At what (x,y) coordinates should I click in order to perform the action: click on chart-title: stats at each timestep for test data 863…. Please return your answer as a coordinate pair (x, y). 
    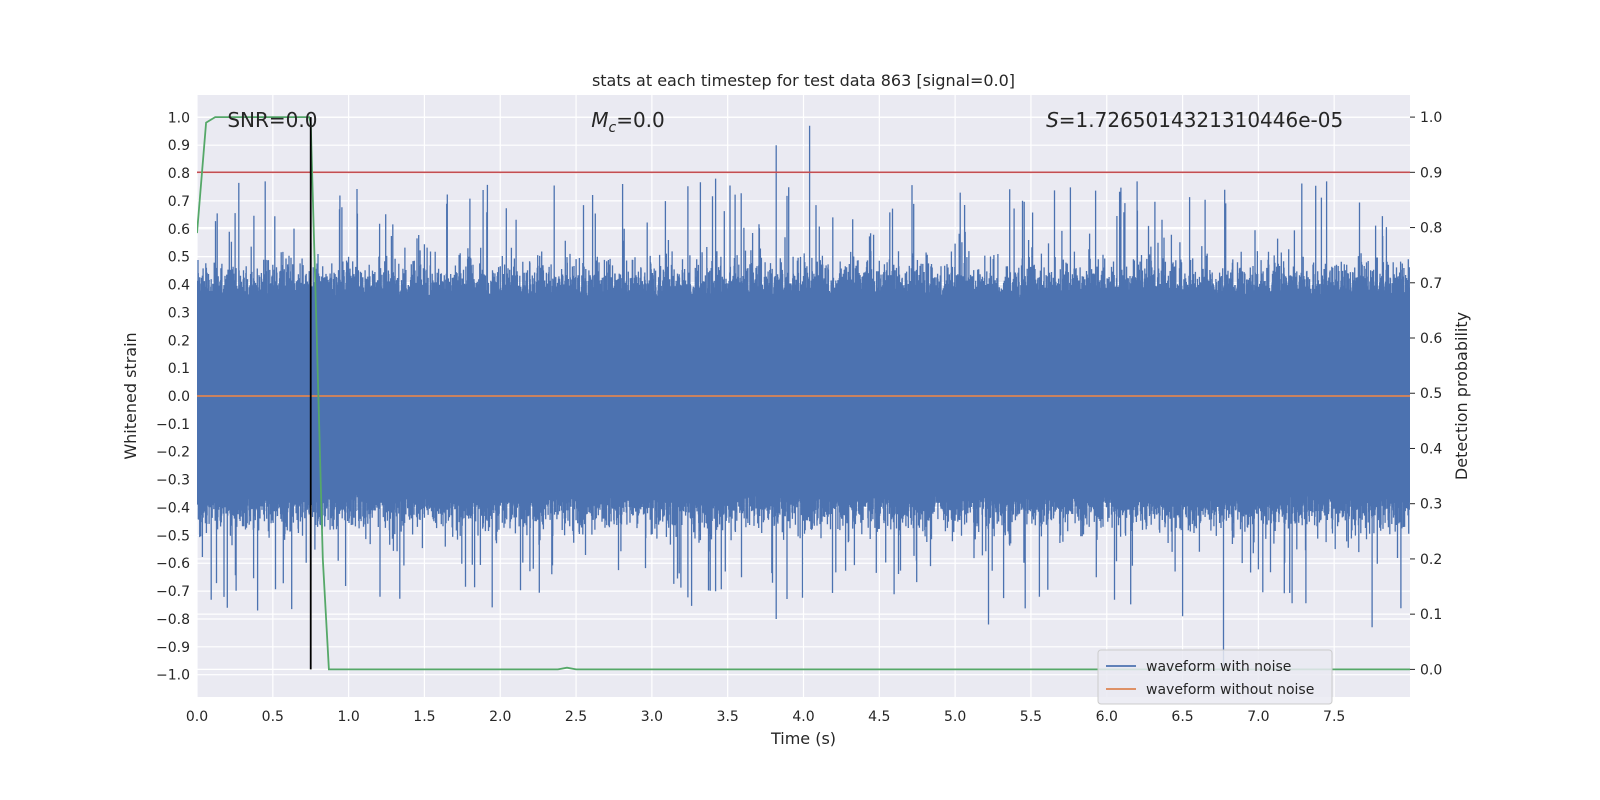
    Looking at the image, I should click on (803, 80).